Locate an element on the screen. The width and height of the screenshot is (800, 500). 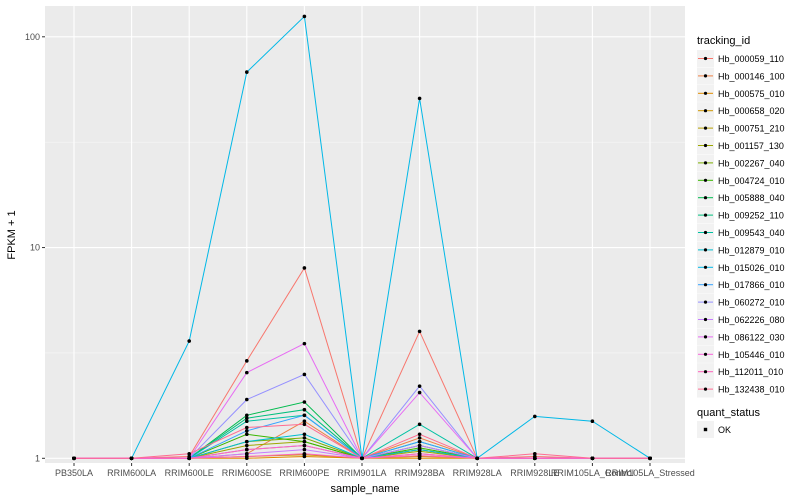
y-tick-label: 10 is located at coordinates (35, 248).